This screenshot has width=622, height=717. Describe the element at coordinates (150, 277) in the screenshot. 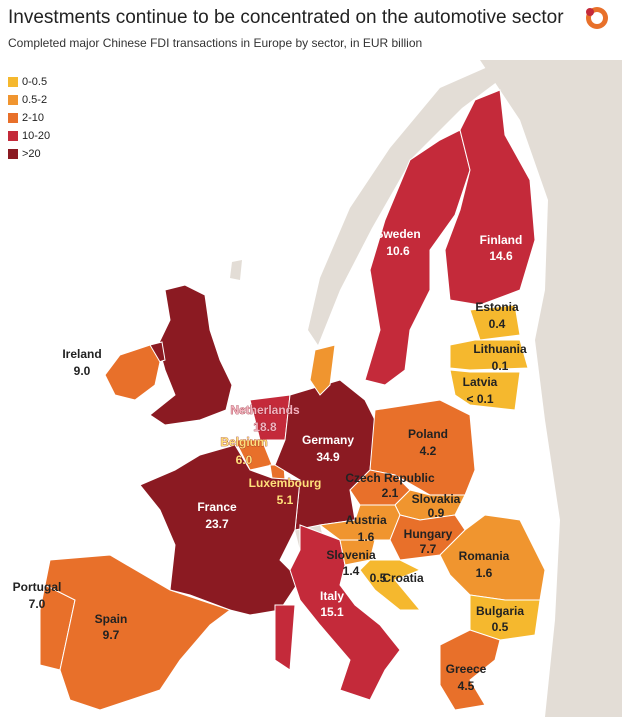

I see `country-name: United Kingdom` at that location.